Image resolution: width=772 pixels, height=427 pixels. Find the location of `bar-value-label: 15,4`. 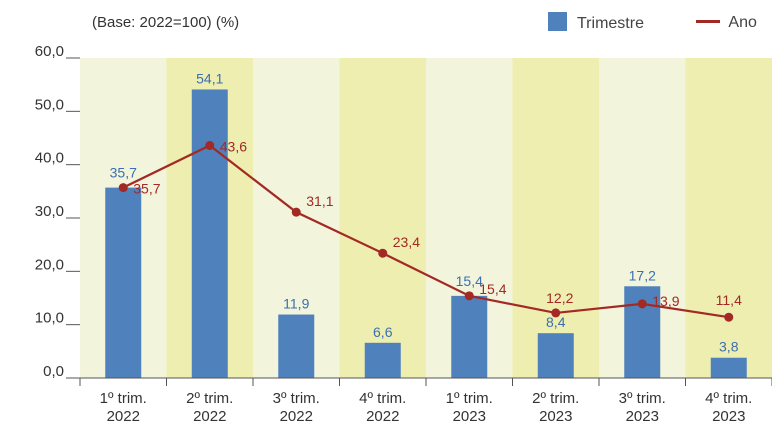

bar-value-label: 15,4 is located at coordinates (469, 281).